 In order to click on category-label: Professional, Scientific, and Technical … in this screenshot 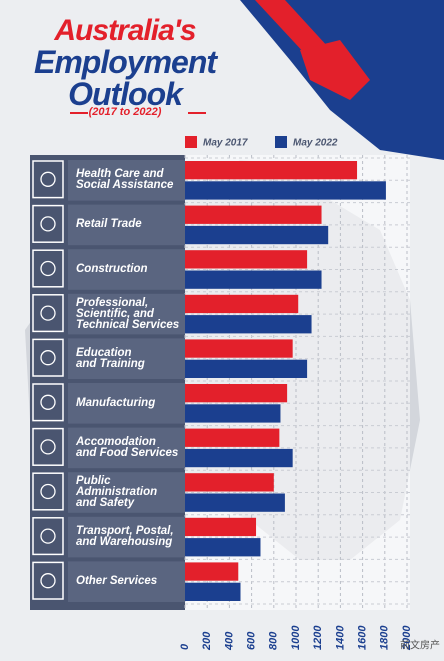, I will do `click(128, 313)`.